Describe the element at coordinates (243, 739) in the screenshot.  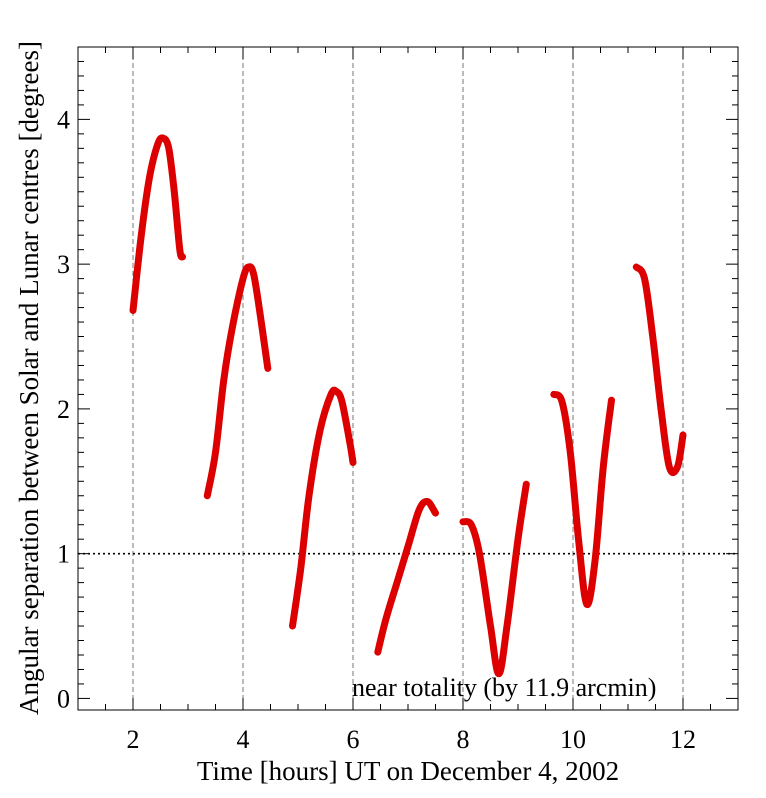
I see `x-tick-label: 4` at that location.